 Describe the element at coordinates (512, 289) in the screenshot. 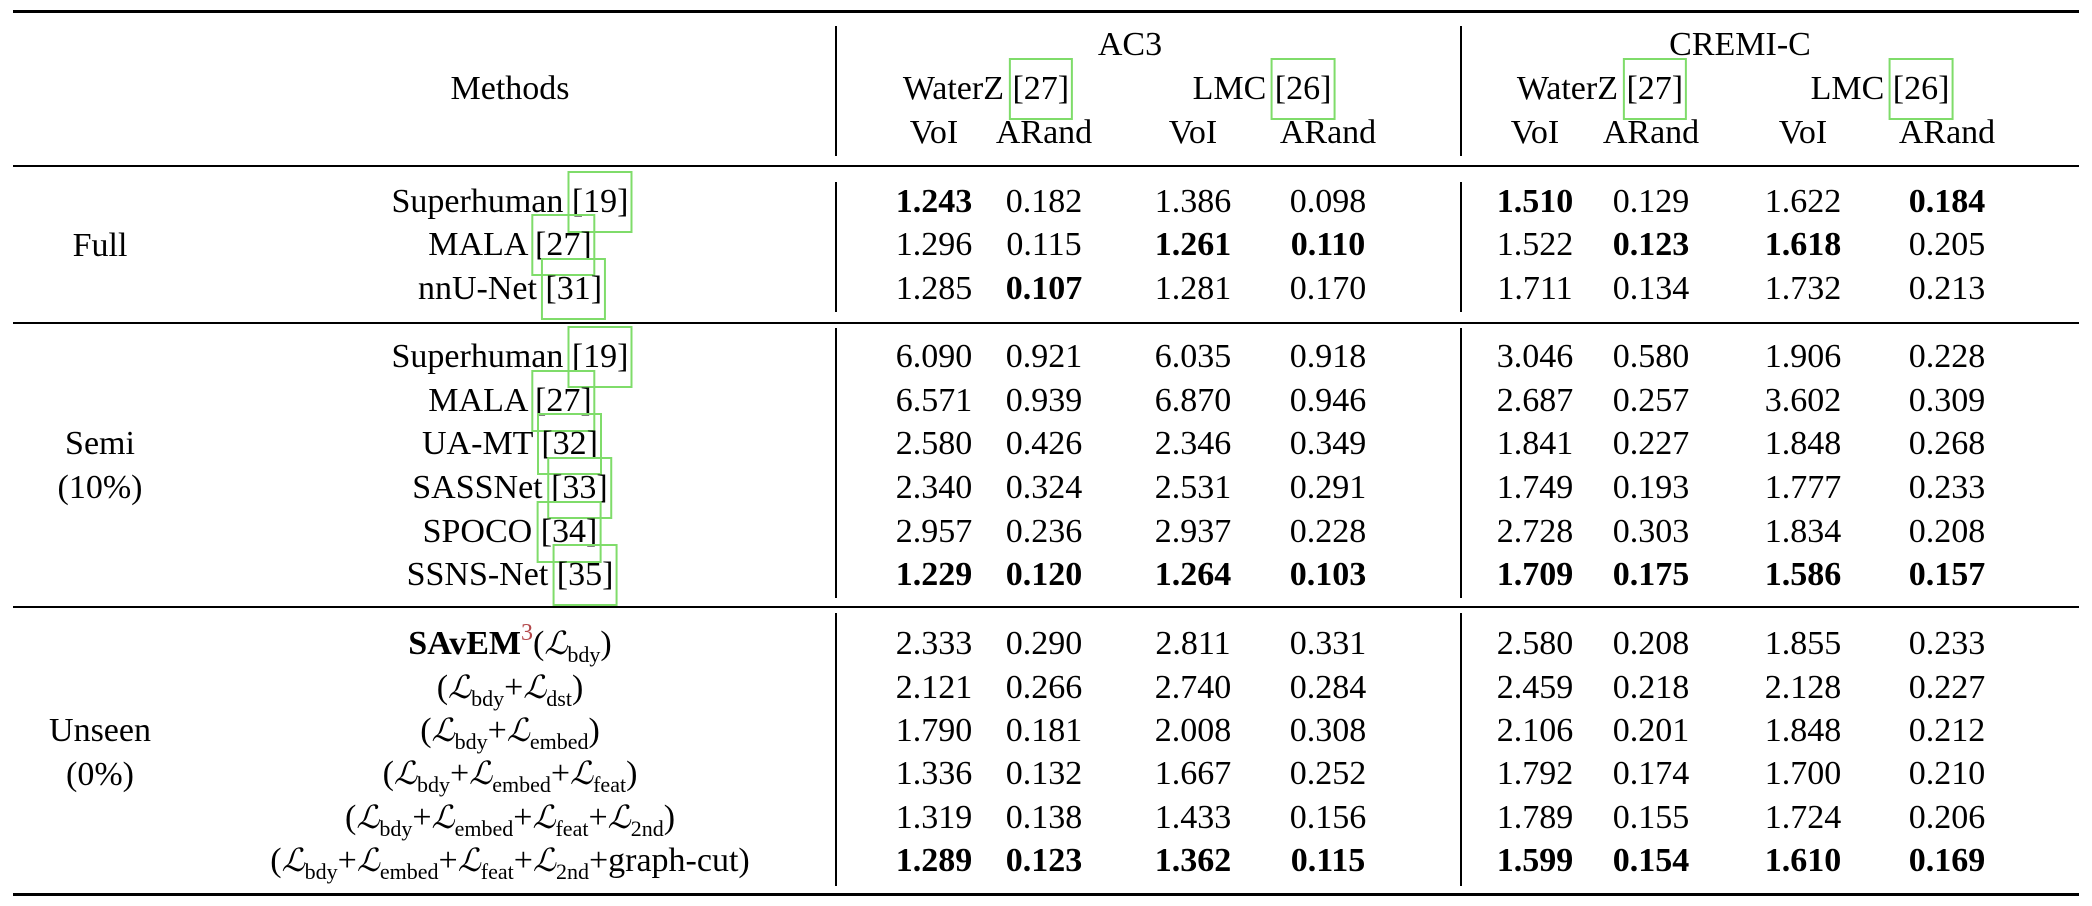

I see `method-name: nnU-Net [31]` at that location.